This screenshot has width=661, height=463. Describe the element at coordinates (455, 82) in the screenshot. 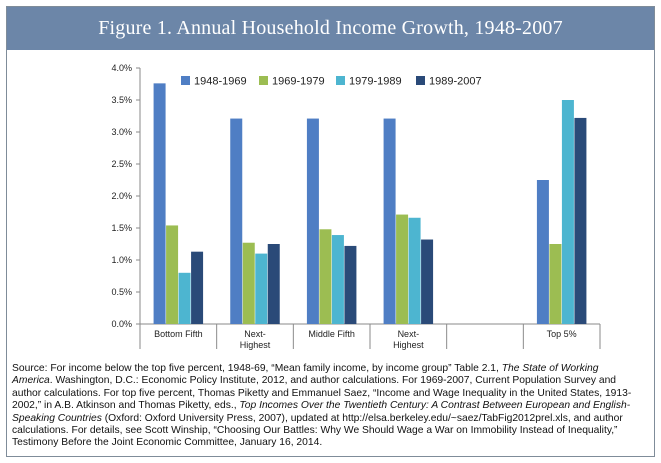

I see `legend-label: 1989-2007` at that location.